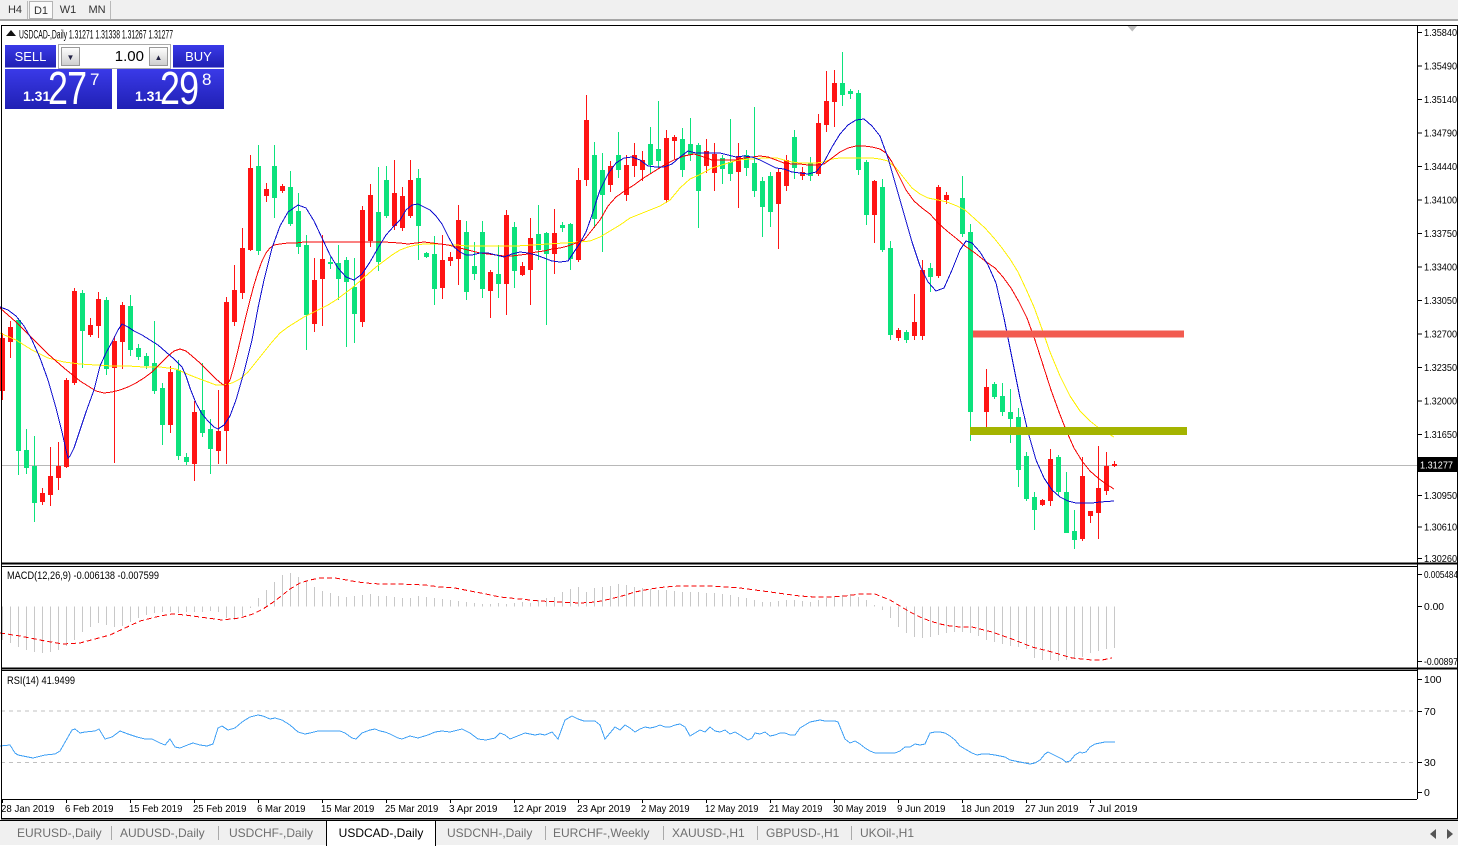 This screenshot has width=1458, height=850. Describe the element at coordinates (1440, 167) in the screenshot. I see `svg-text: 1.34440` at that location.